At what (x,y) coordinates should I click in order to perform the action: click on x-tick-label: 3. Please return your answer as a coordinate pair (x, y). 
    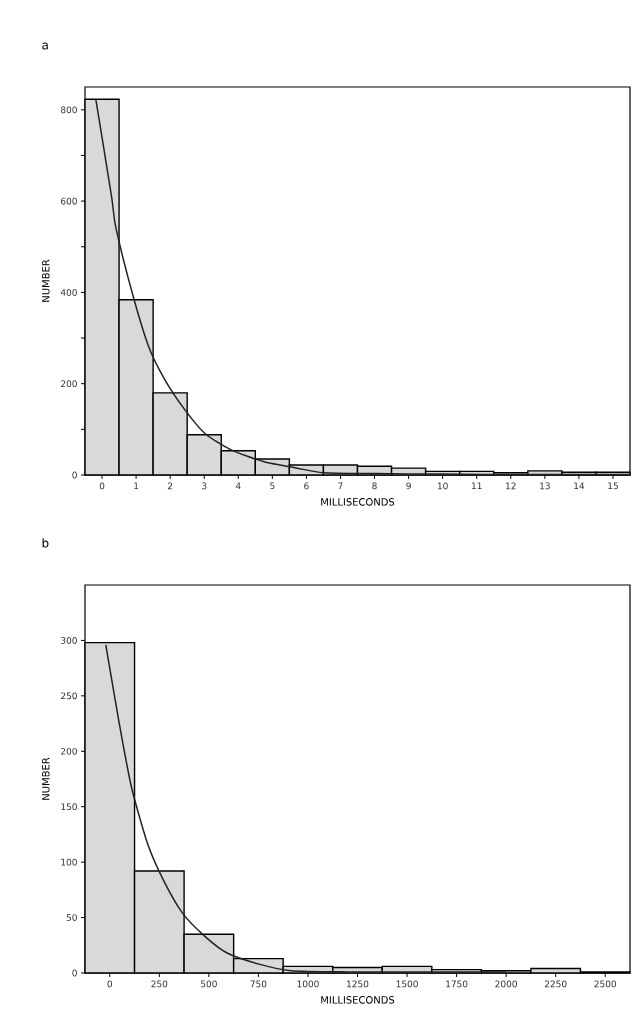
    Looking at the image, I should click on (204, 486).